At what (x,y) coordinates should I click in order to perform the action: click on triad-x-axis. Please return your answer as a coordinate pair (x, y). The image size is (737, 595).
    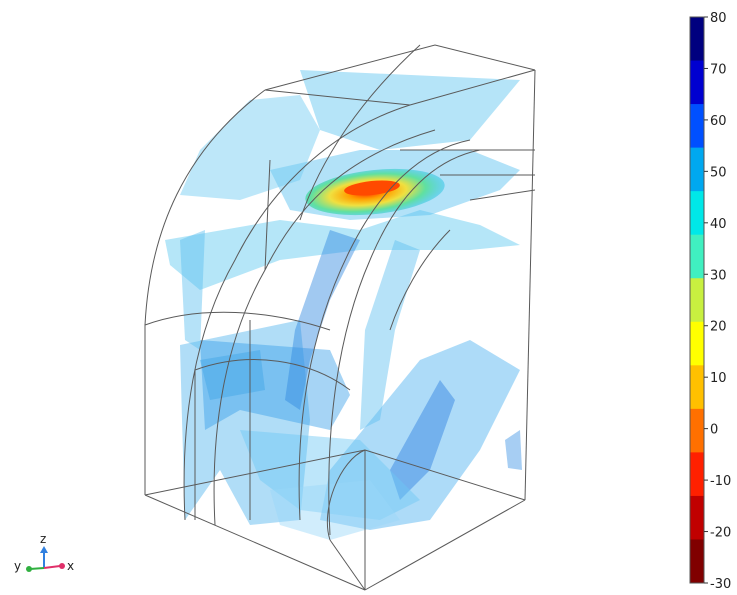
    Looking at the image, I should click on (52, 567).